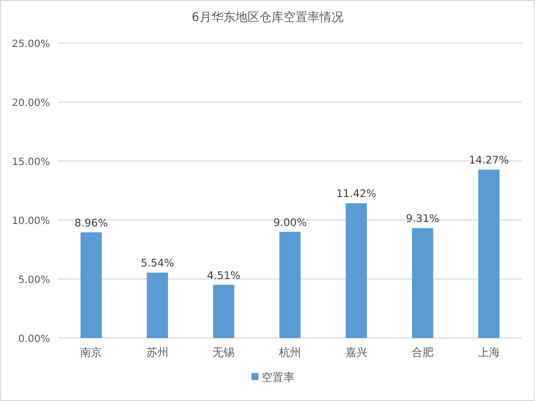  Describe the element at coordinates (223, 276) in the screenshot. I see `data-label: 4.51%` at that location.